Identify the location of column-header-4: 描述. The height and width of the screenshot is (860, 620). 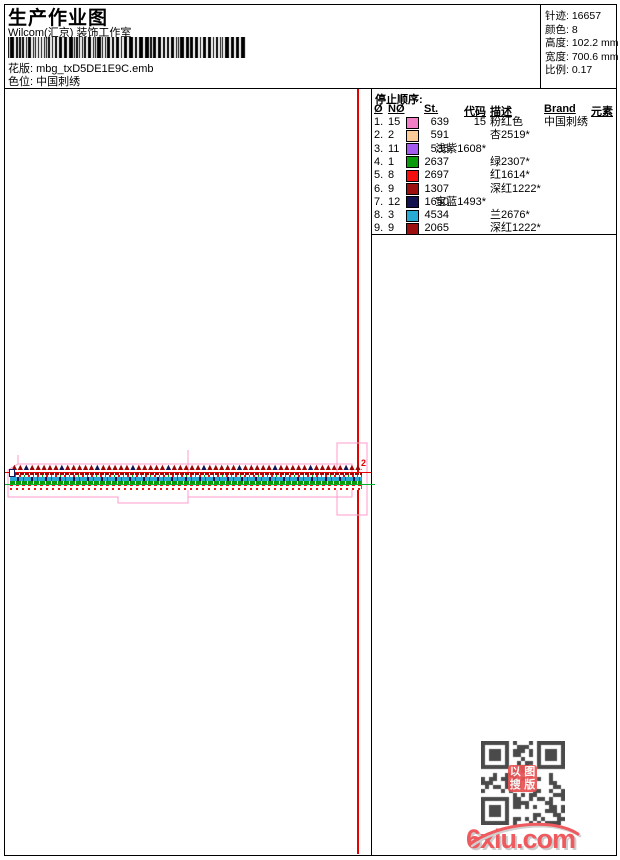
(501, 112).